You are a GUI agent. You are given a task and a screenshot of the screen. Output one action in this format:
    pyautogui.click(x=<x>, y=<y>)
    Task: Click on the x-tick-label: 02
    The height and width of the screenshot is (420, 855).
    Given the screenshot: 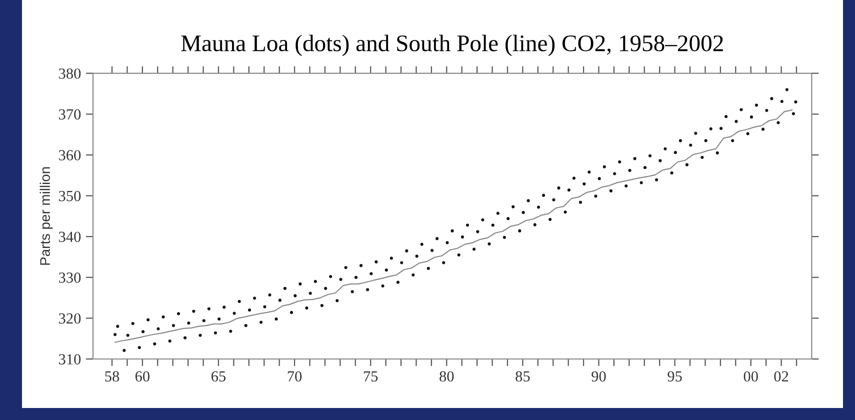 What is the action you would take?
    pyautogui.click(x=781, y=376)
    